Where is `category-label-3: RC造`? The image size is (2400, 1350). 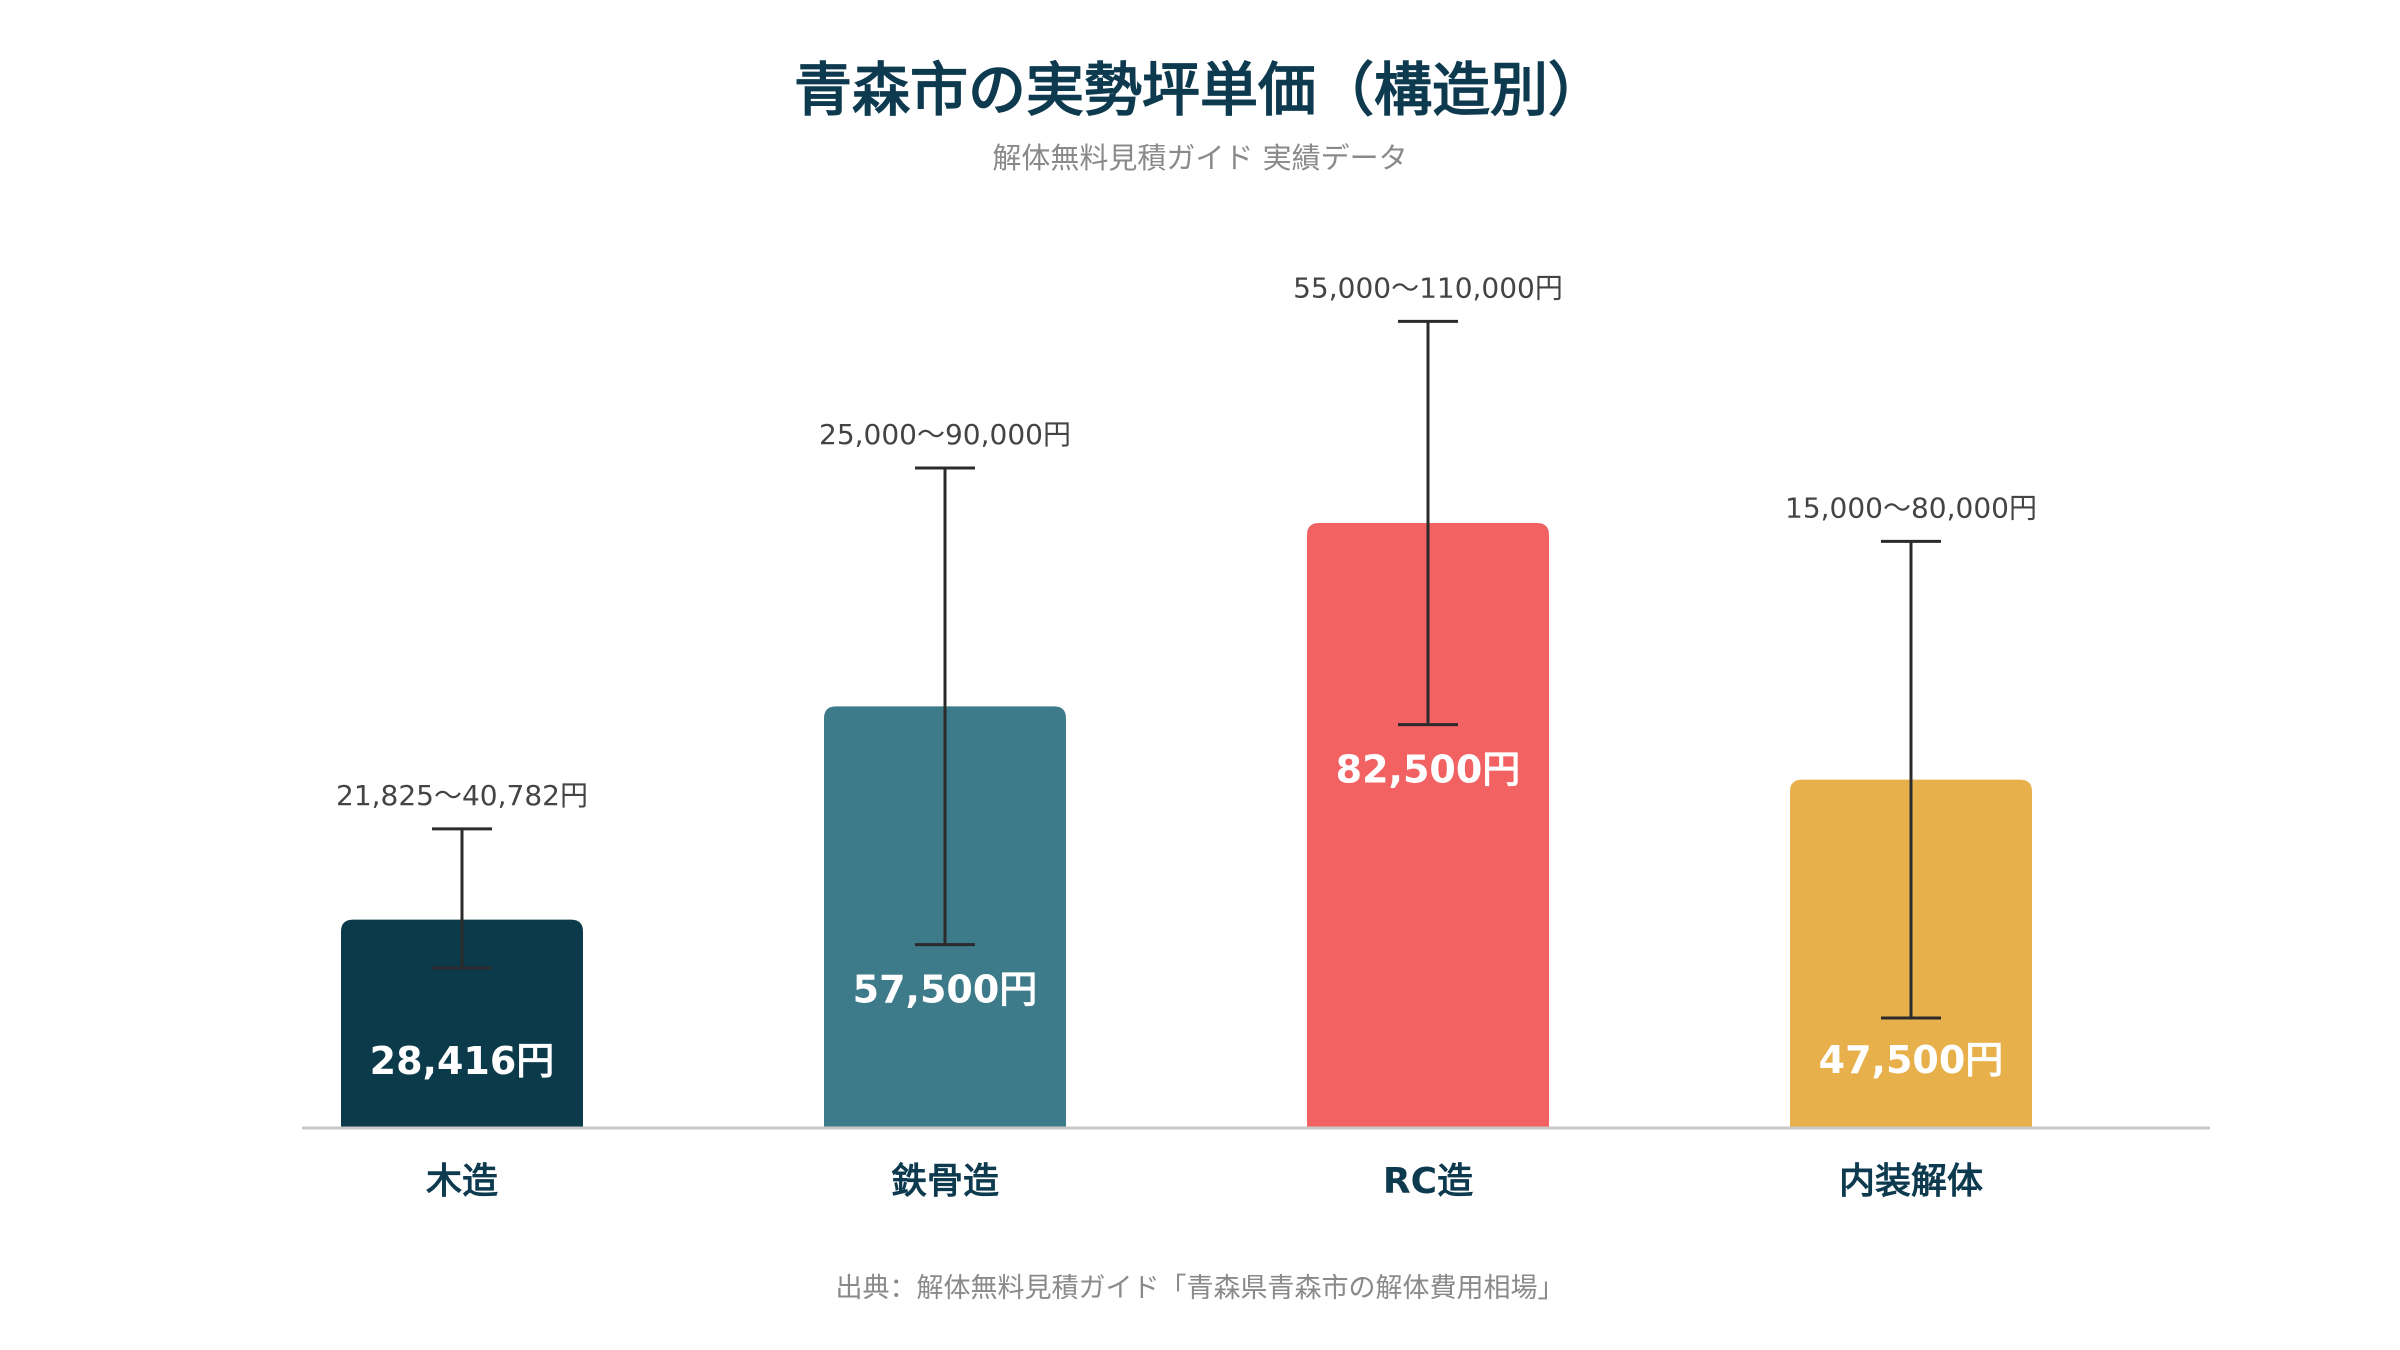
category-label-3: RC造 is located at coordinates (1428, 1181).